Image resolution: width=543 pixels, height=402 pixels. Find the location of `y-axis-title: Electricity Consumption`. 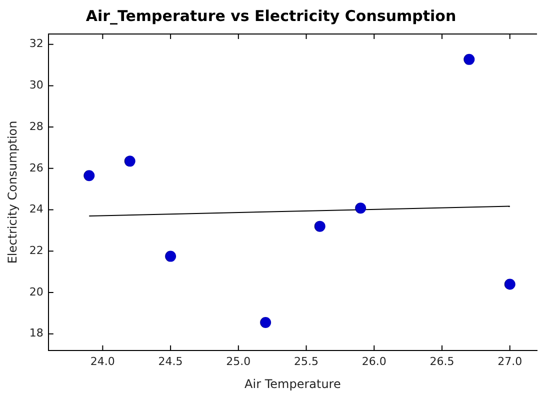

y-axis-title: Electricity Consumption is located at coordinates (12, 192).